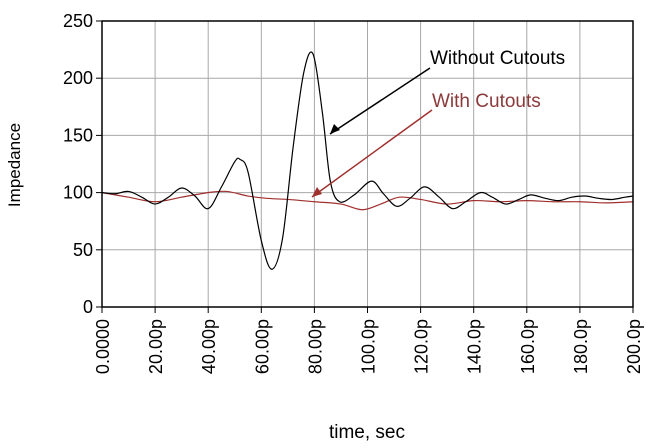  What do you see at coordinates (581, 346) in the screenshot?
I see `x-tick-label: 180.0p` at bounding box center [581, 346].